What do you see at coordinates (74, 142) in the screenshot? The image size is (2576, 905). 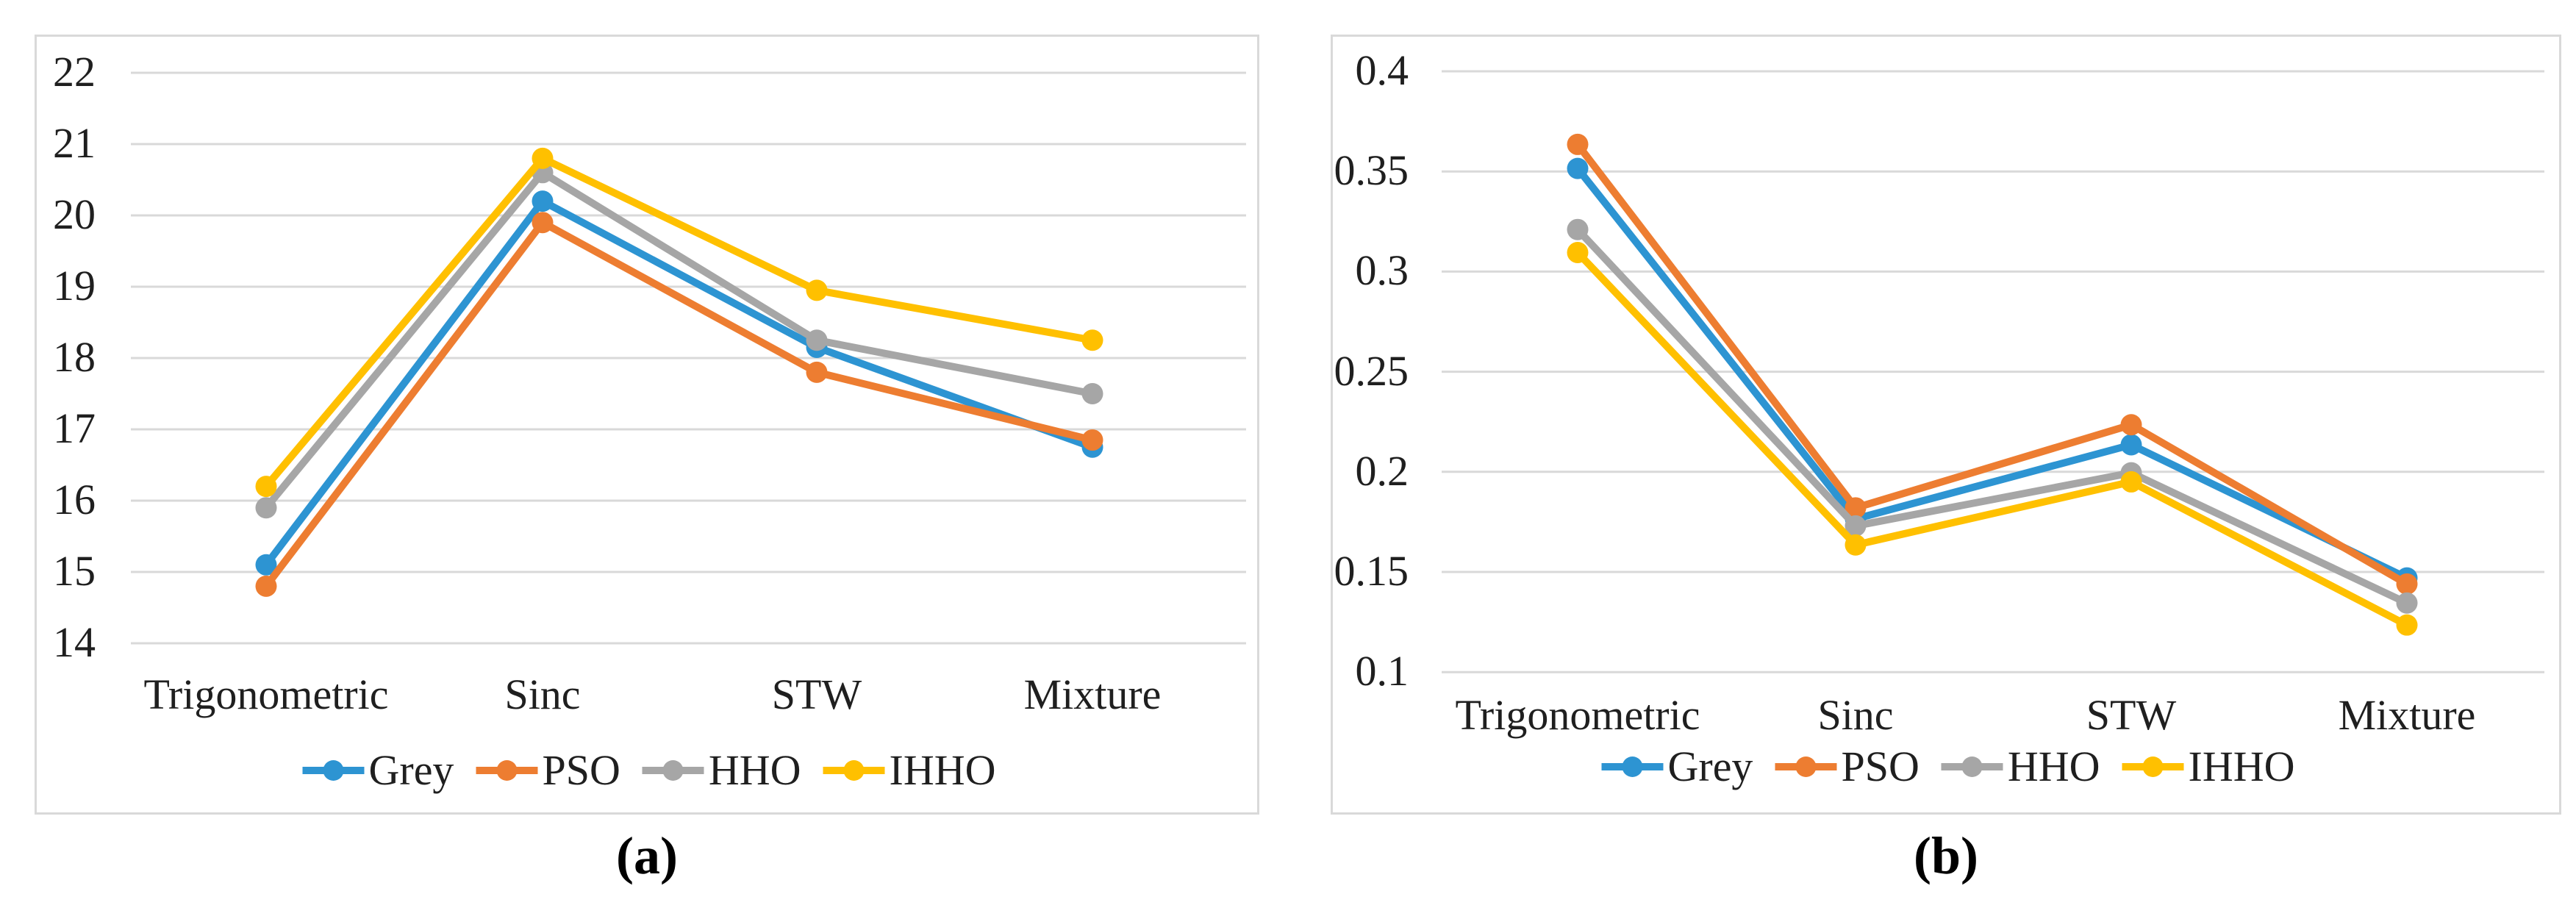 I see `y-tick-label: 21` at bounding box center [74, 142].